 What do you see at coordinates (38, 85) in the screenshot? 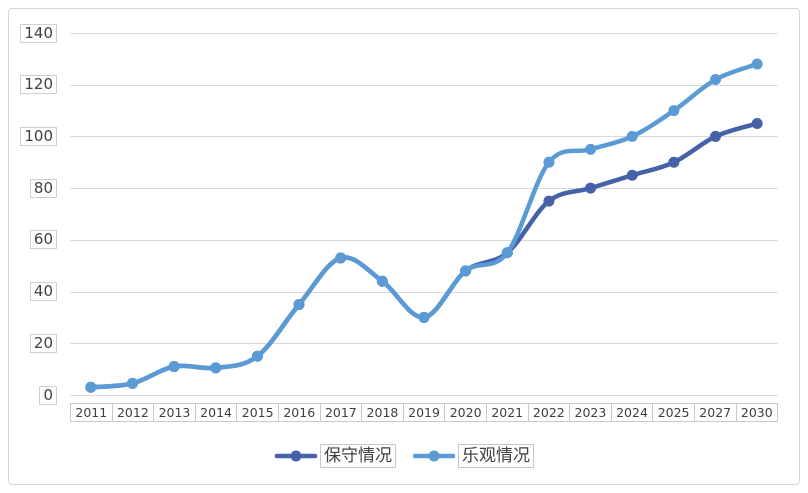
I see `y-tick-label: 120` at bounding box center [38, 85].